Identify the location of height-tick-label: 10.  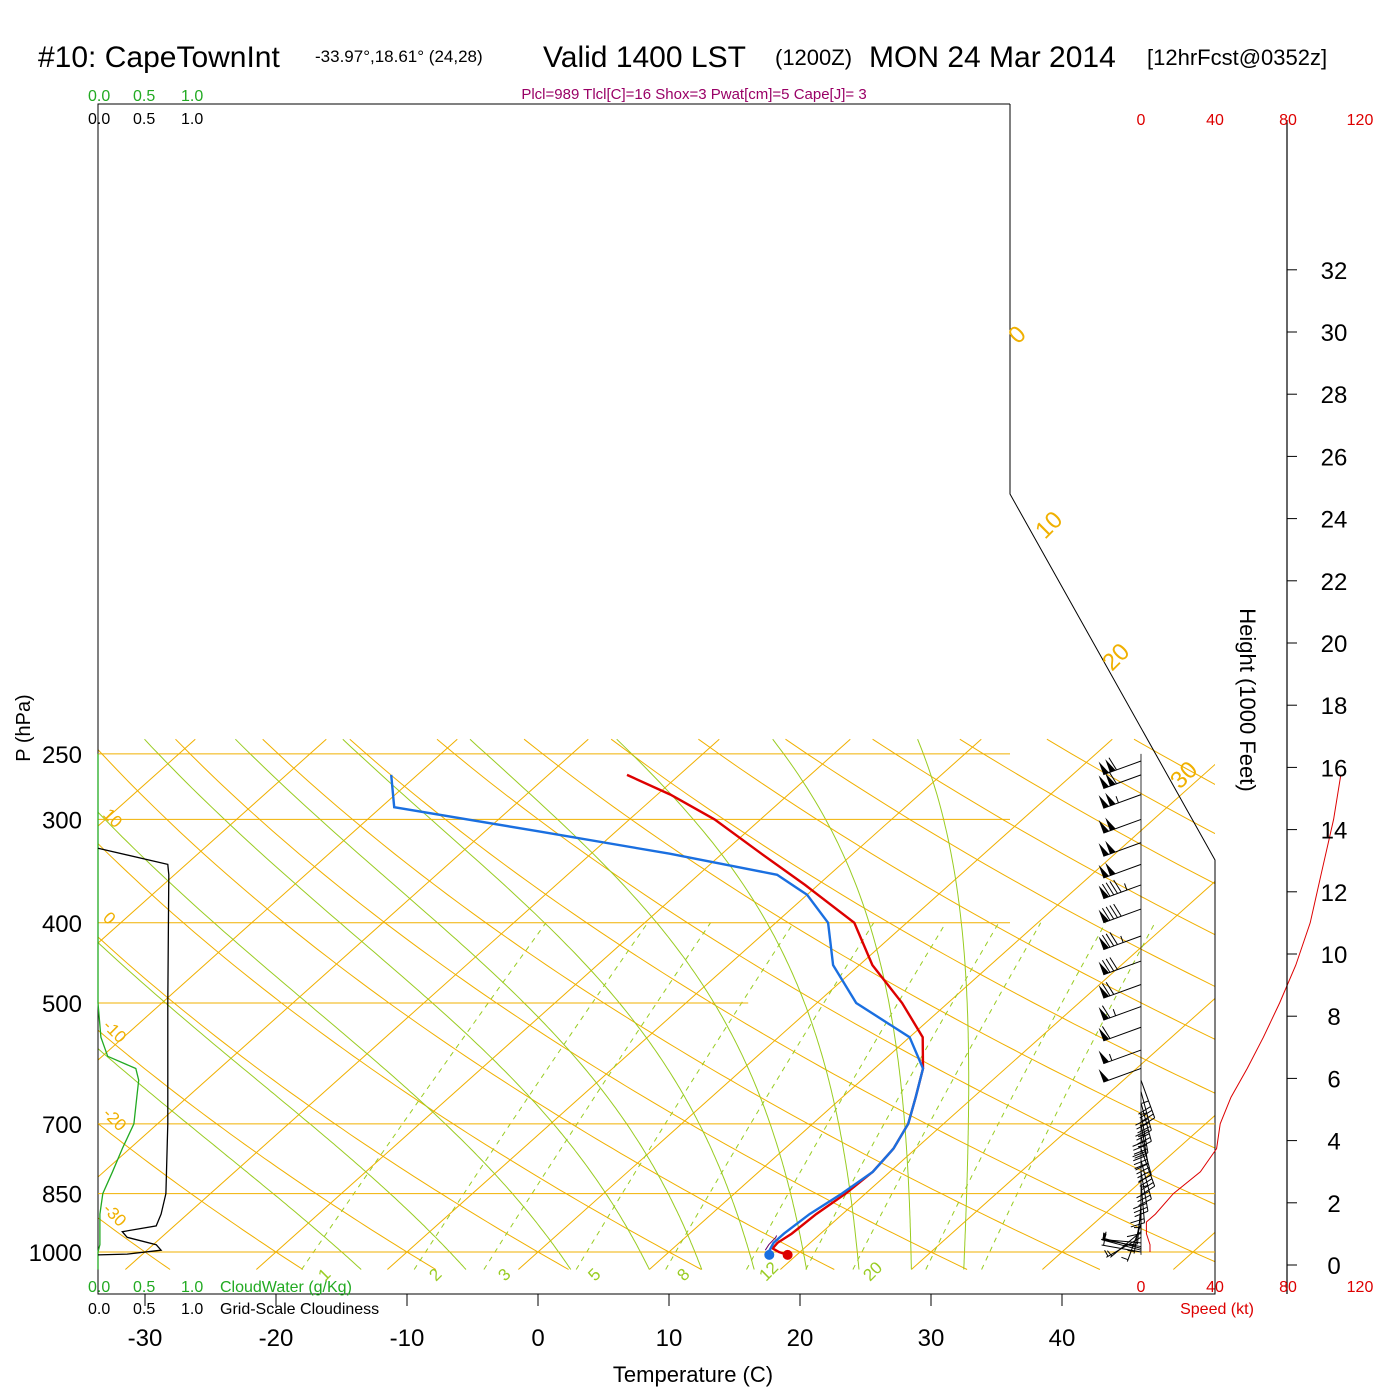
(1334, 955).